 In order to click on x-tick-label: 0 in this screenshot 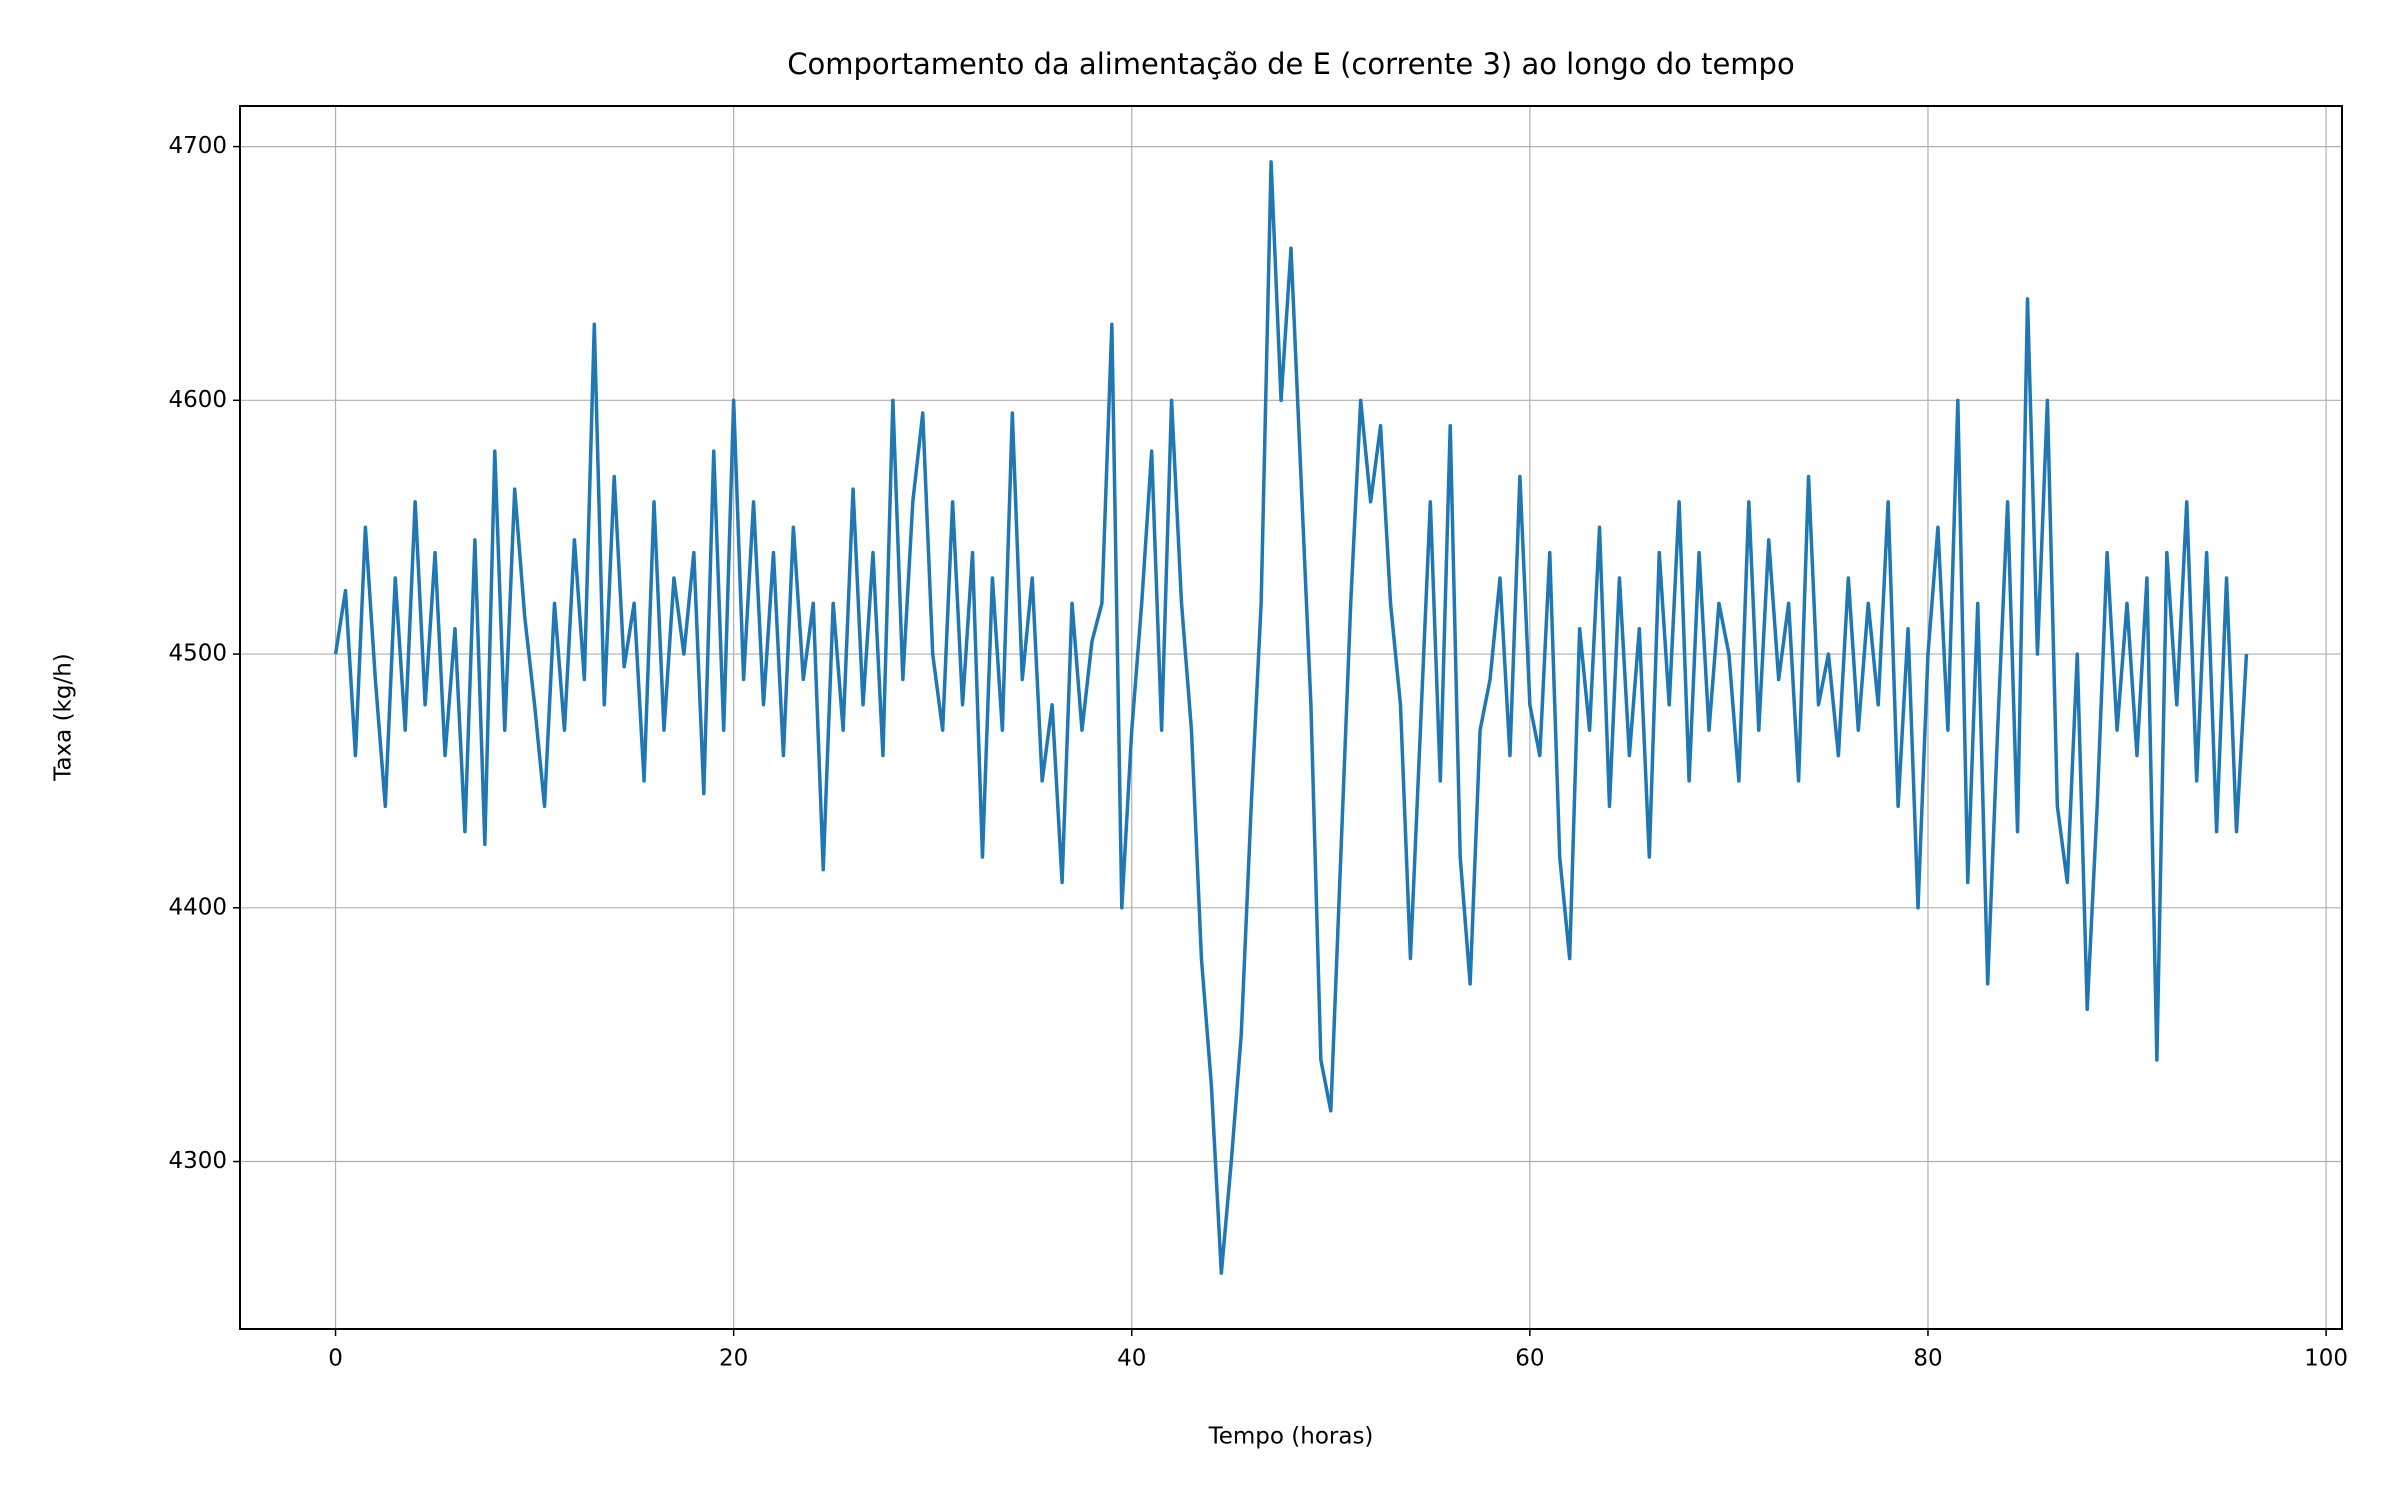, I will do `click(335, 1359)`.